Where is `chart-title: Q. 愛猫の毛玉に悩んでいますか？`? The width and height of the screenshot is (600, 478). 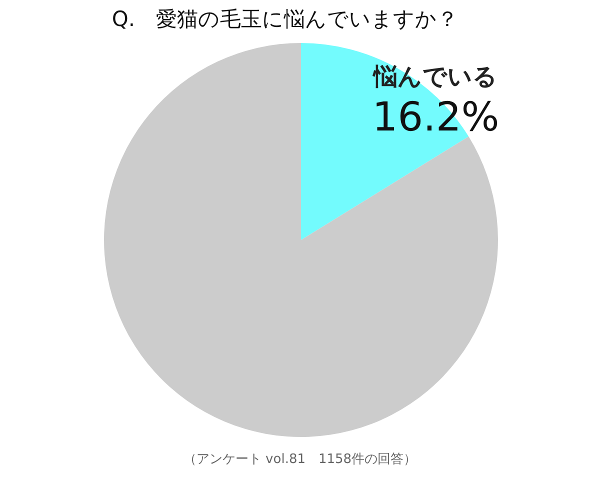
chart-title: Q. 愛猫の毛玉に悩んでいますか？ is located at coordinates (285, 19).